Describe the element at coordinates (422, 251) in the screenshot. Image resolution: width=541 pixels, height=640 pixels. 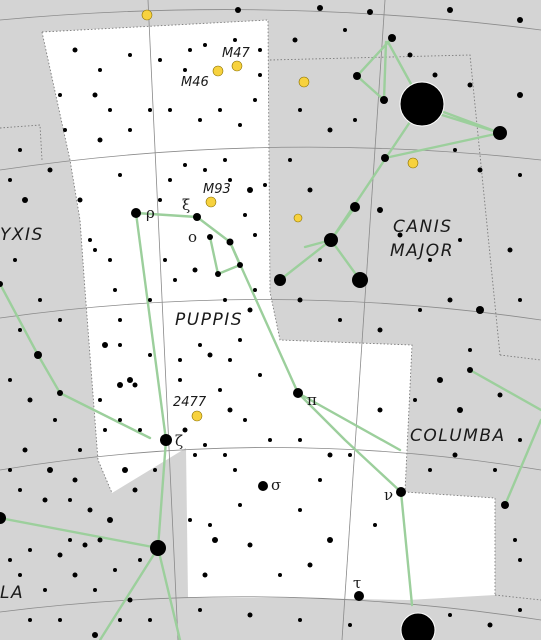
I see `label-canis-major-2: MAJOR` at that location.